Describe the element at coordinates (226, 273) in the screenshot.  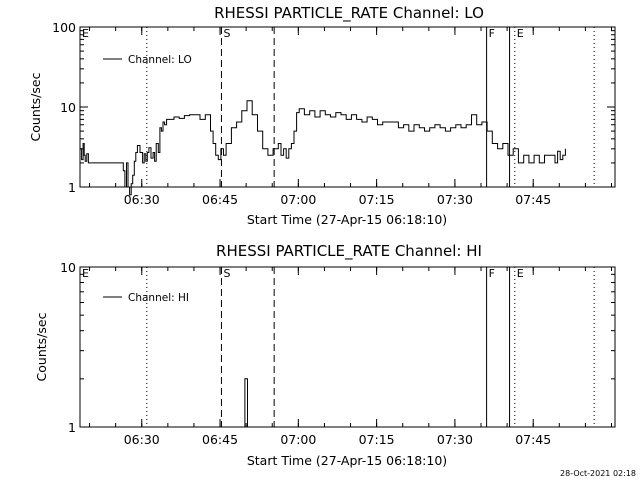
I see `hi-marker-flag: S` at that location.